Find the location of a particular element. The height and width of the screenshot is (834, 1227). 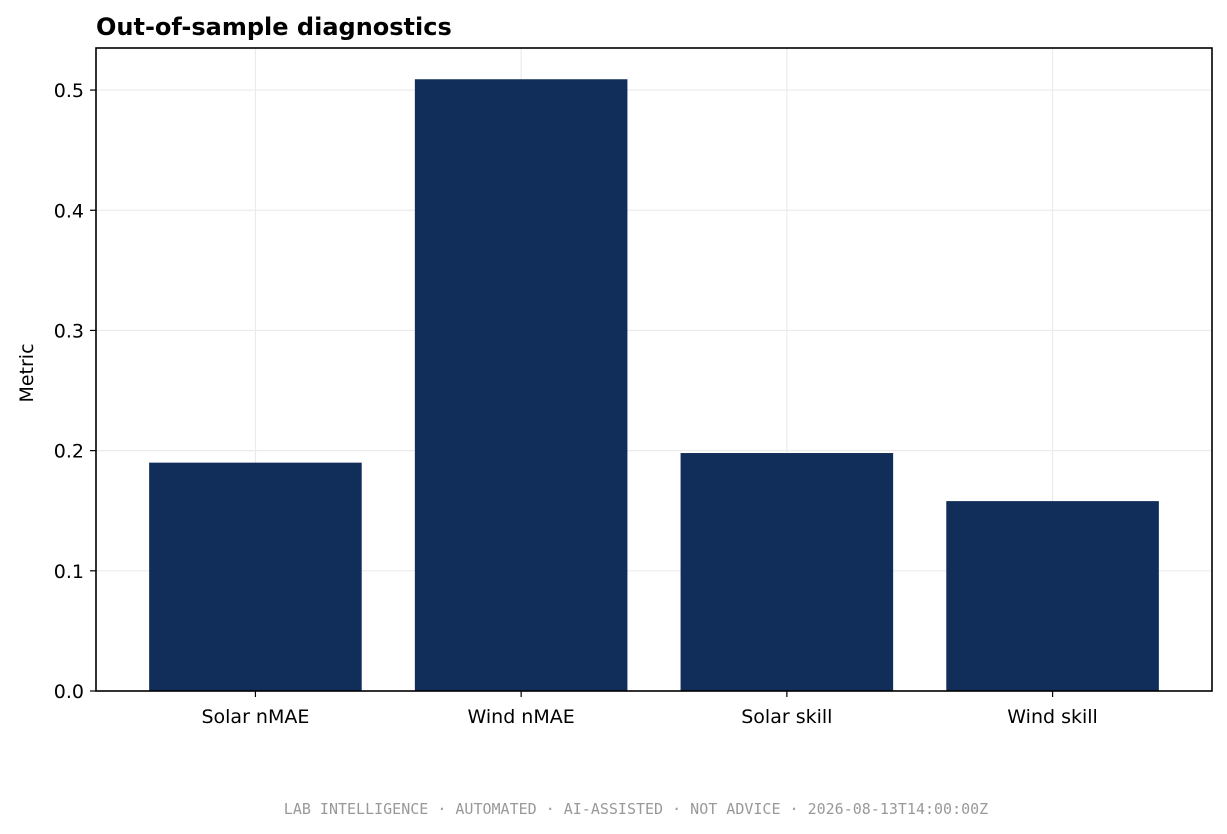

chart-title: Out-of-sample diagnostics is located at coordinates (274, 27).